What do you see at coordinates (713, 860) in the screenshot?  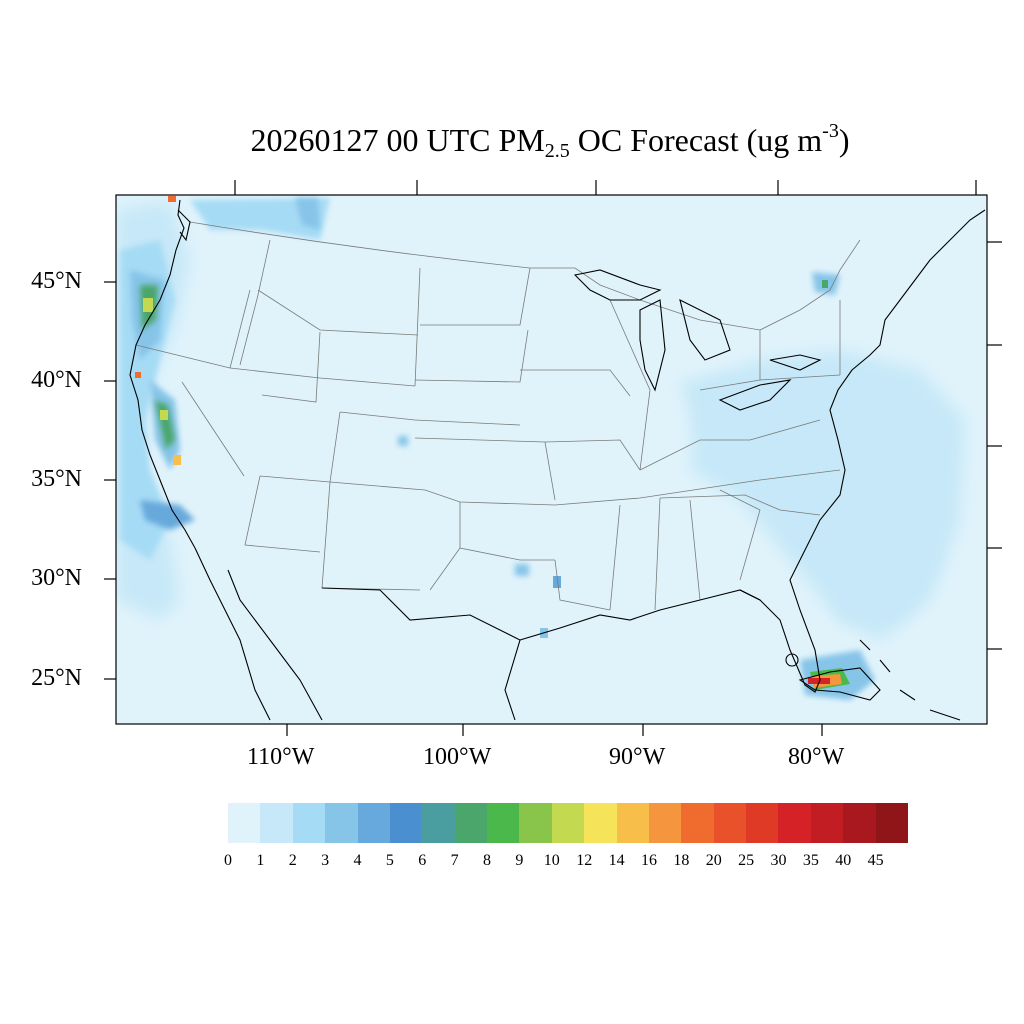 I see `legend-label-15: 20` at bounding box center [713, 860].